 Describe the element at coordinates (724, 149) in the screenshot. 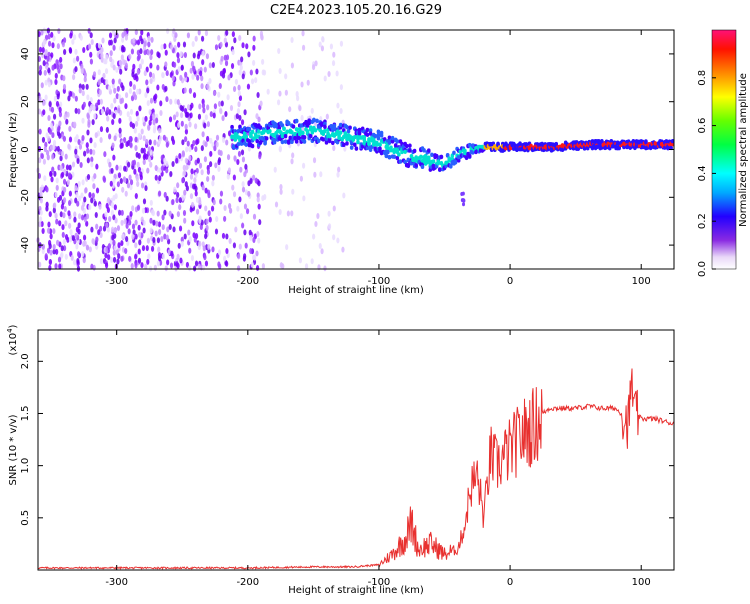

I see `colorbar-gradient` at that location.